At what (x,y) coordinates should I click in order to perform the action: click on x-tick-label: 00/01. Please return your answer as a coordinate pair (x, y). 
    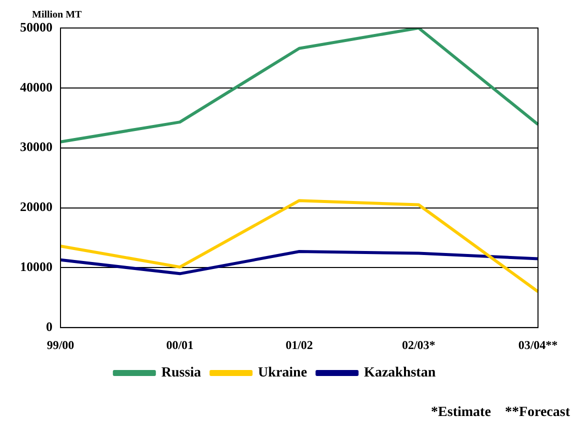
    Looking at the image, I should click on (180, 345).